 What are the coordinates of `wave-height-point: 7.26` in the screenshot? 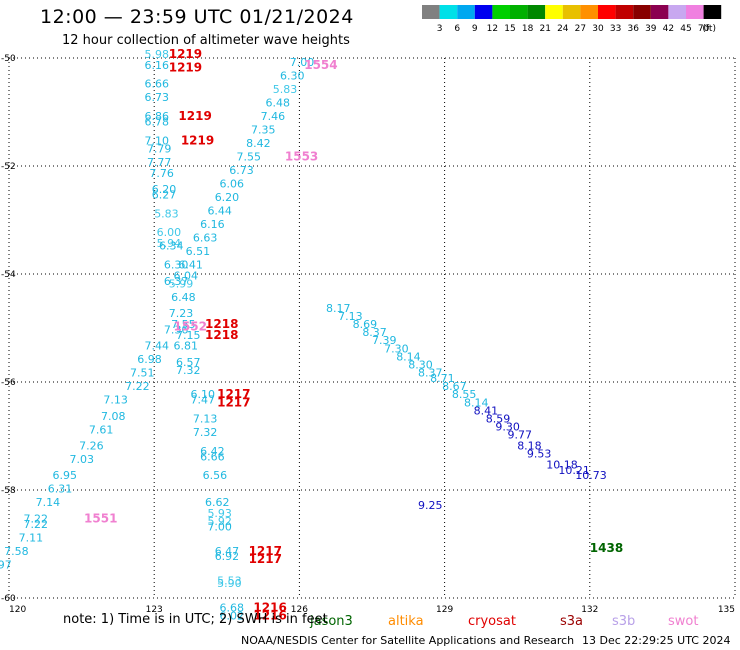 It's located at (91, 446).